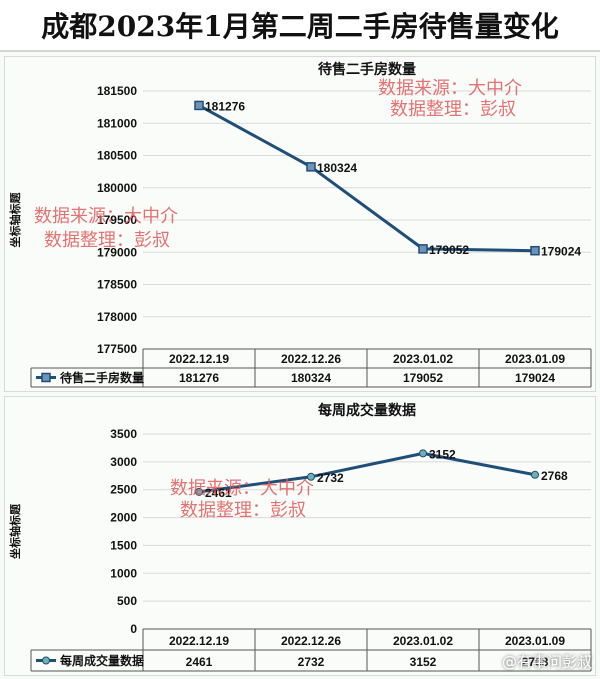 This screenshot has width=600, height=679. Describe the element at coordinates (199, 378) in the screenshot. I see `table-value: 181276` at that location.